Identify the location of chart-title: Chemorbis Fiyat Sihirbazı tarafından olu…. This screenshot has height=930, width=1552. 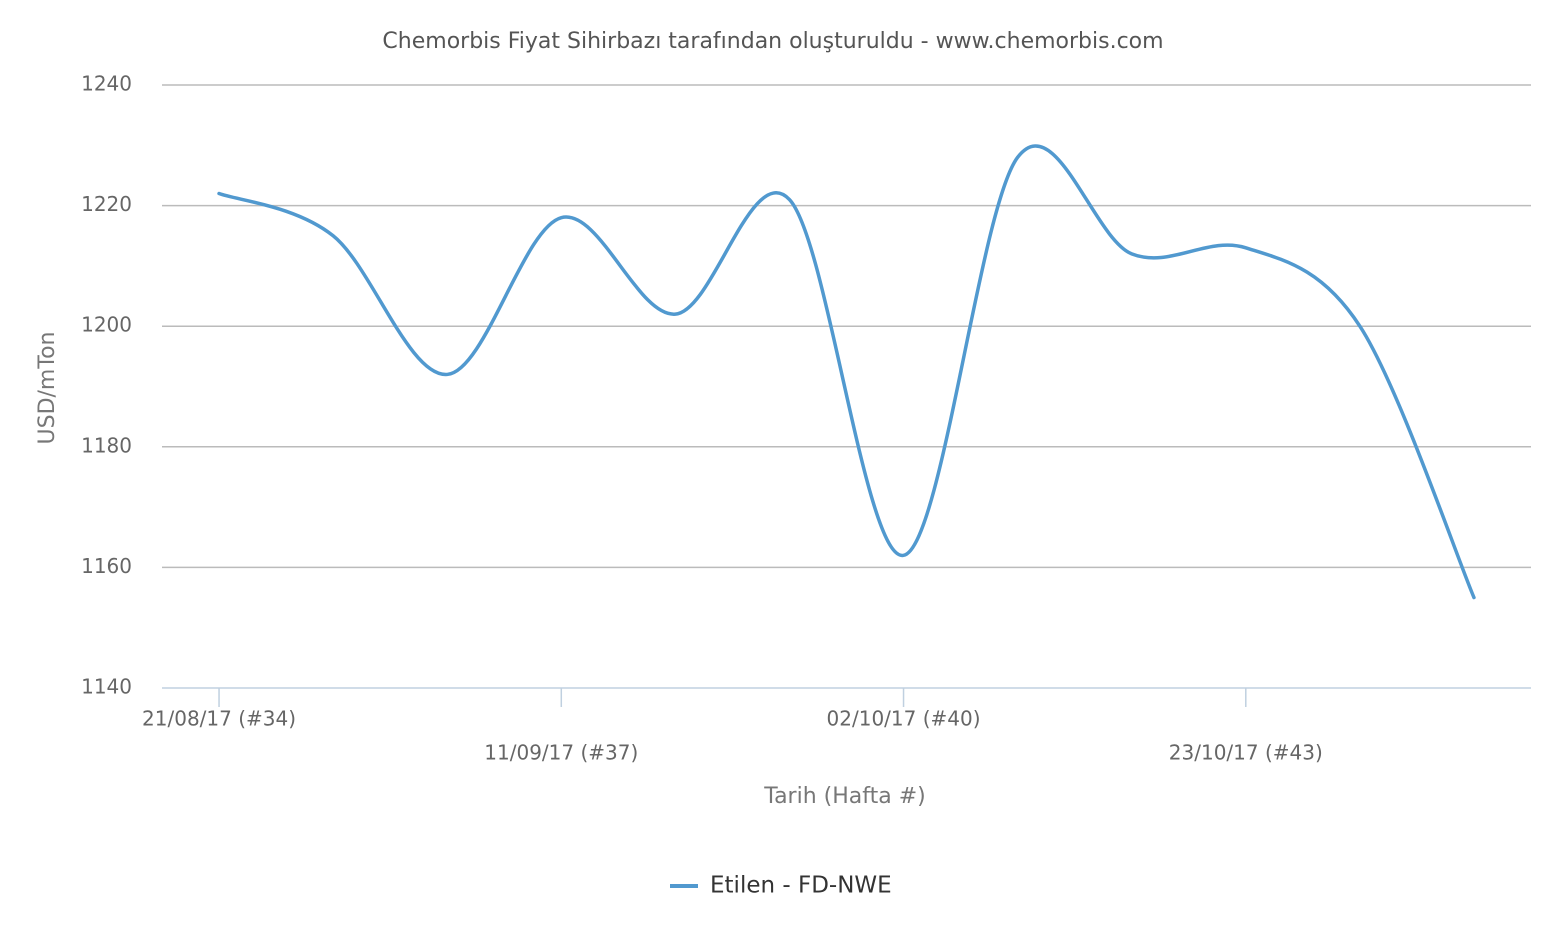
(772, 41).